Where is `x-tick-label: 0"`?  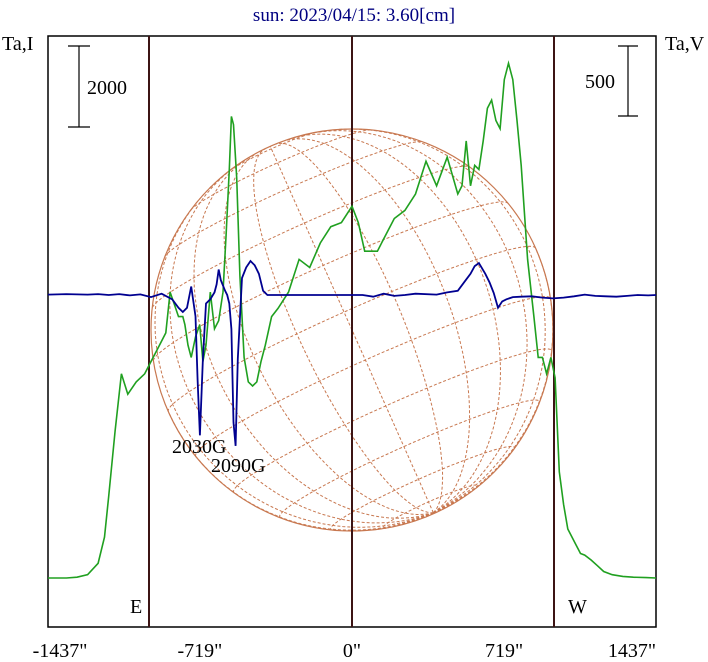 x-tick-label: 0" is located at coordinates (352, 651).